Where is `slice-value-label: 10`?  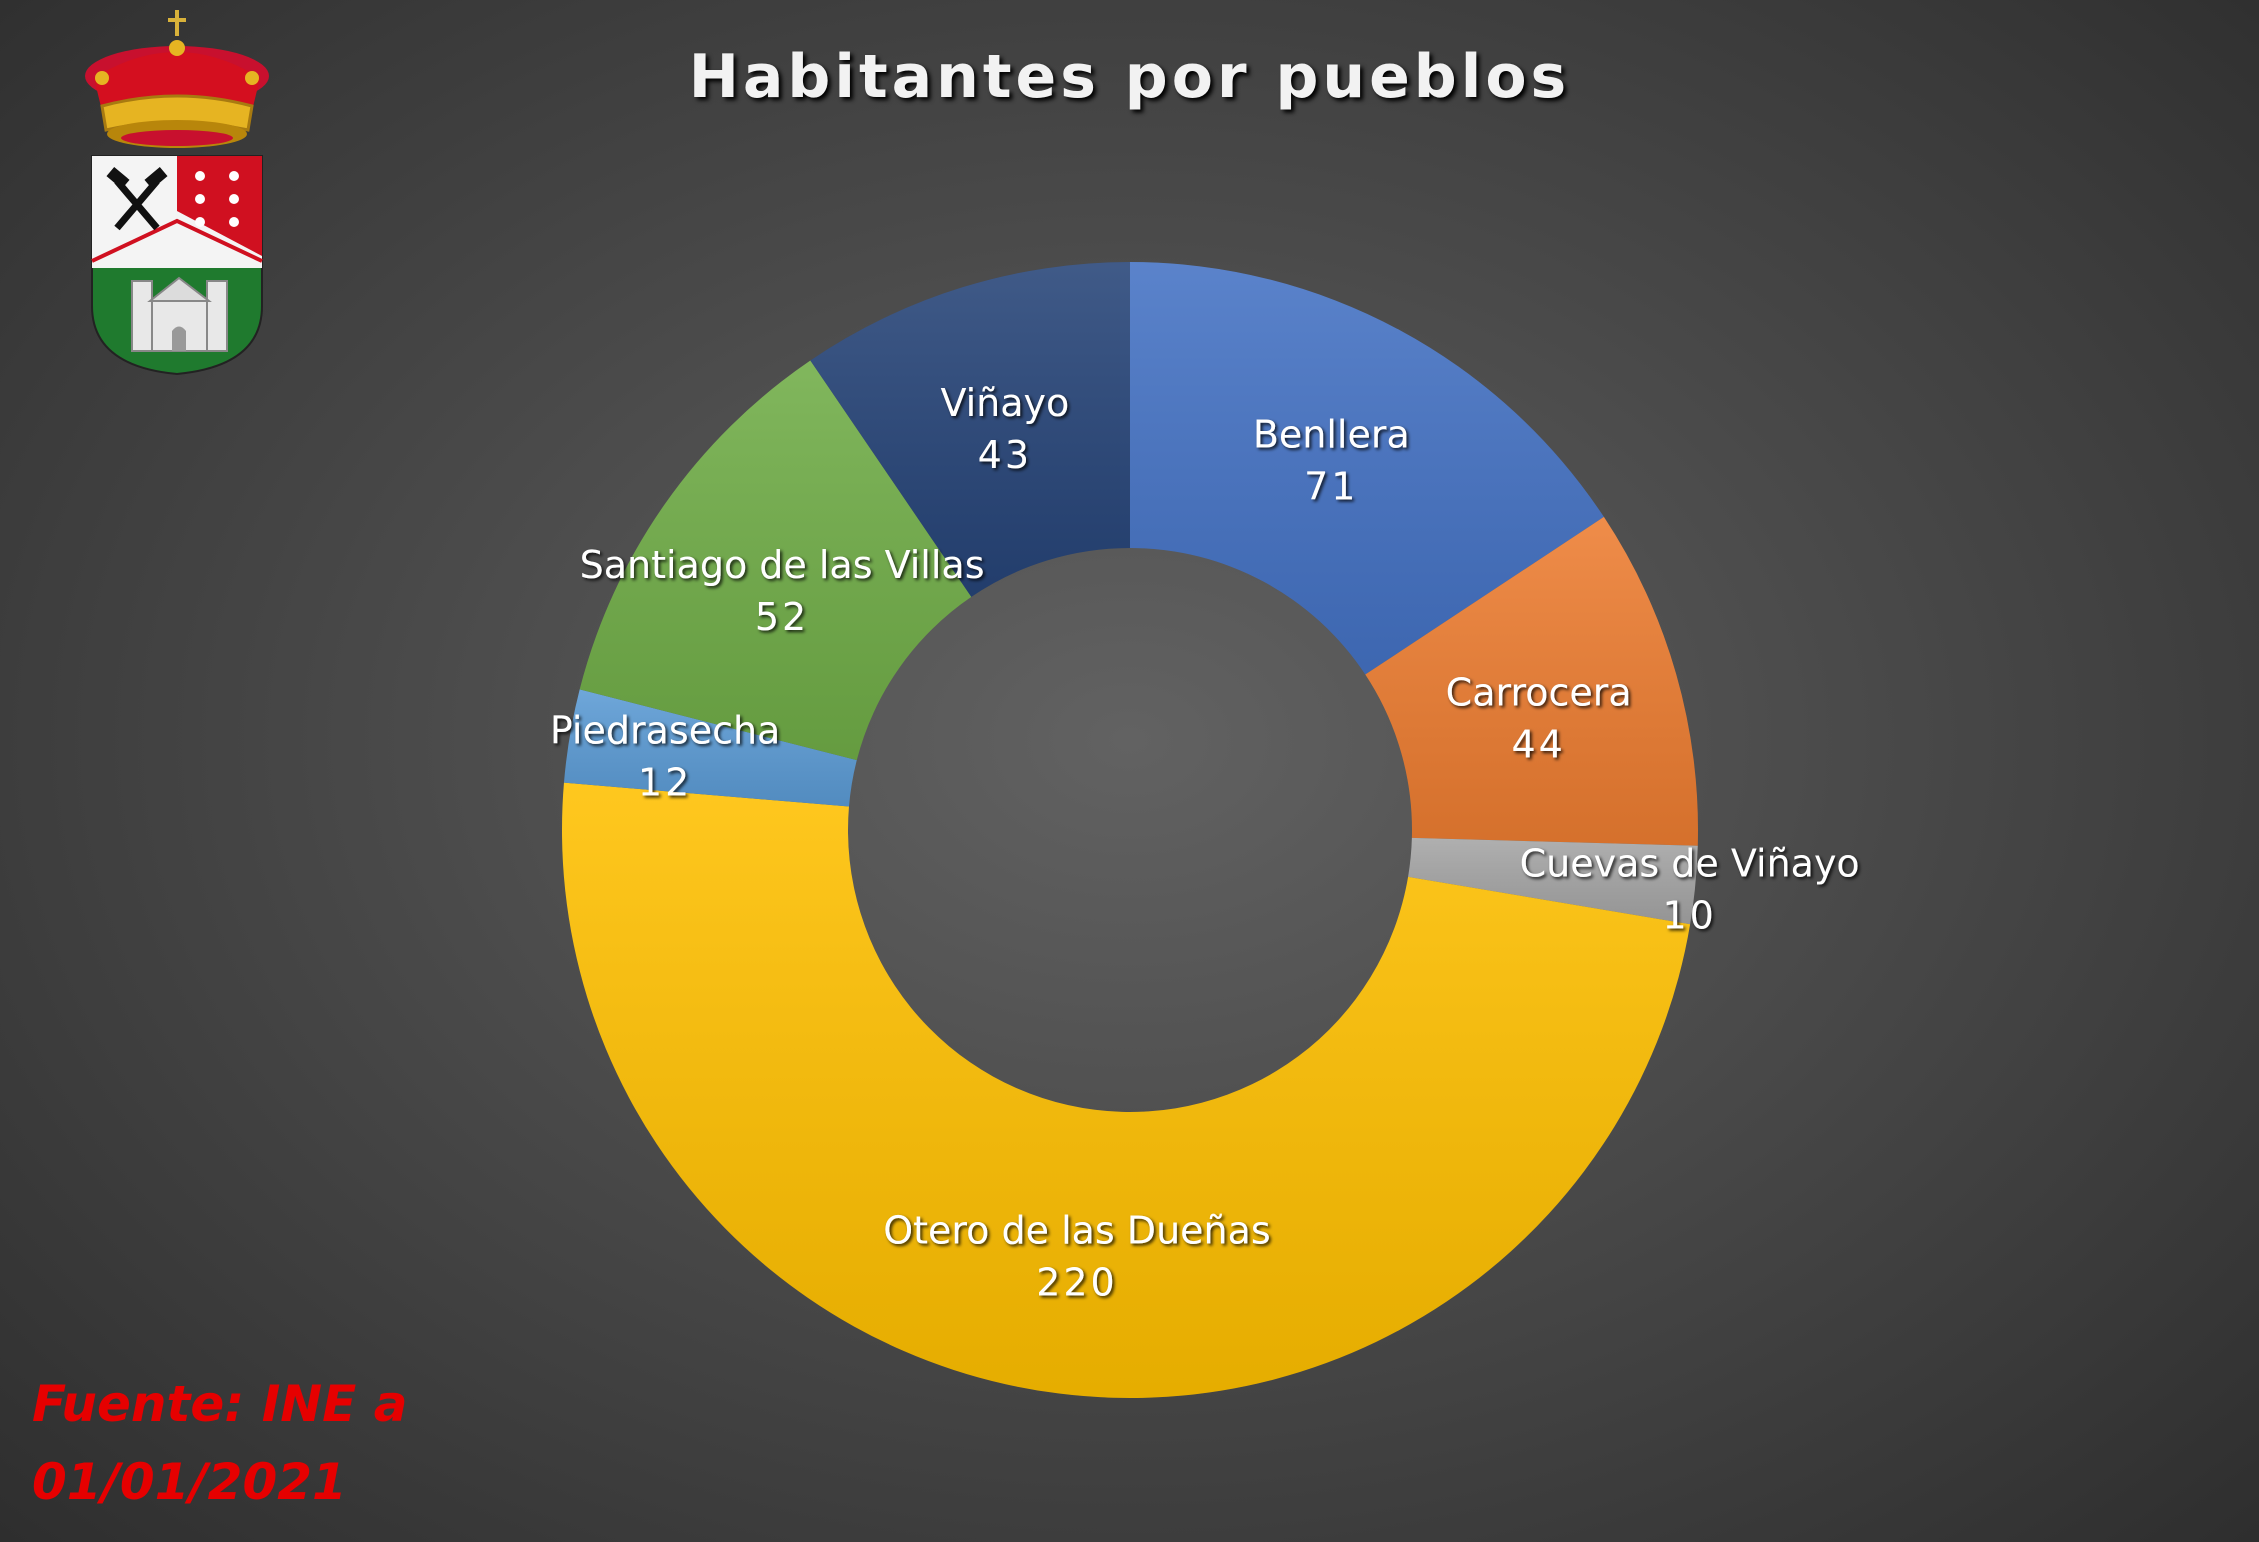
slice-value-label: 10 is located at coordinates (1689, 916).